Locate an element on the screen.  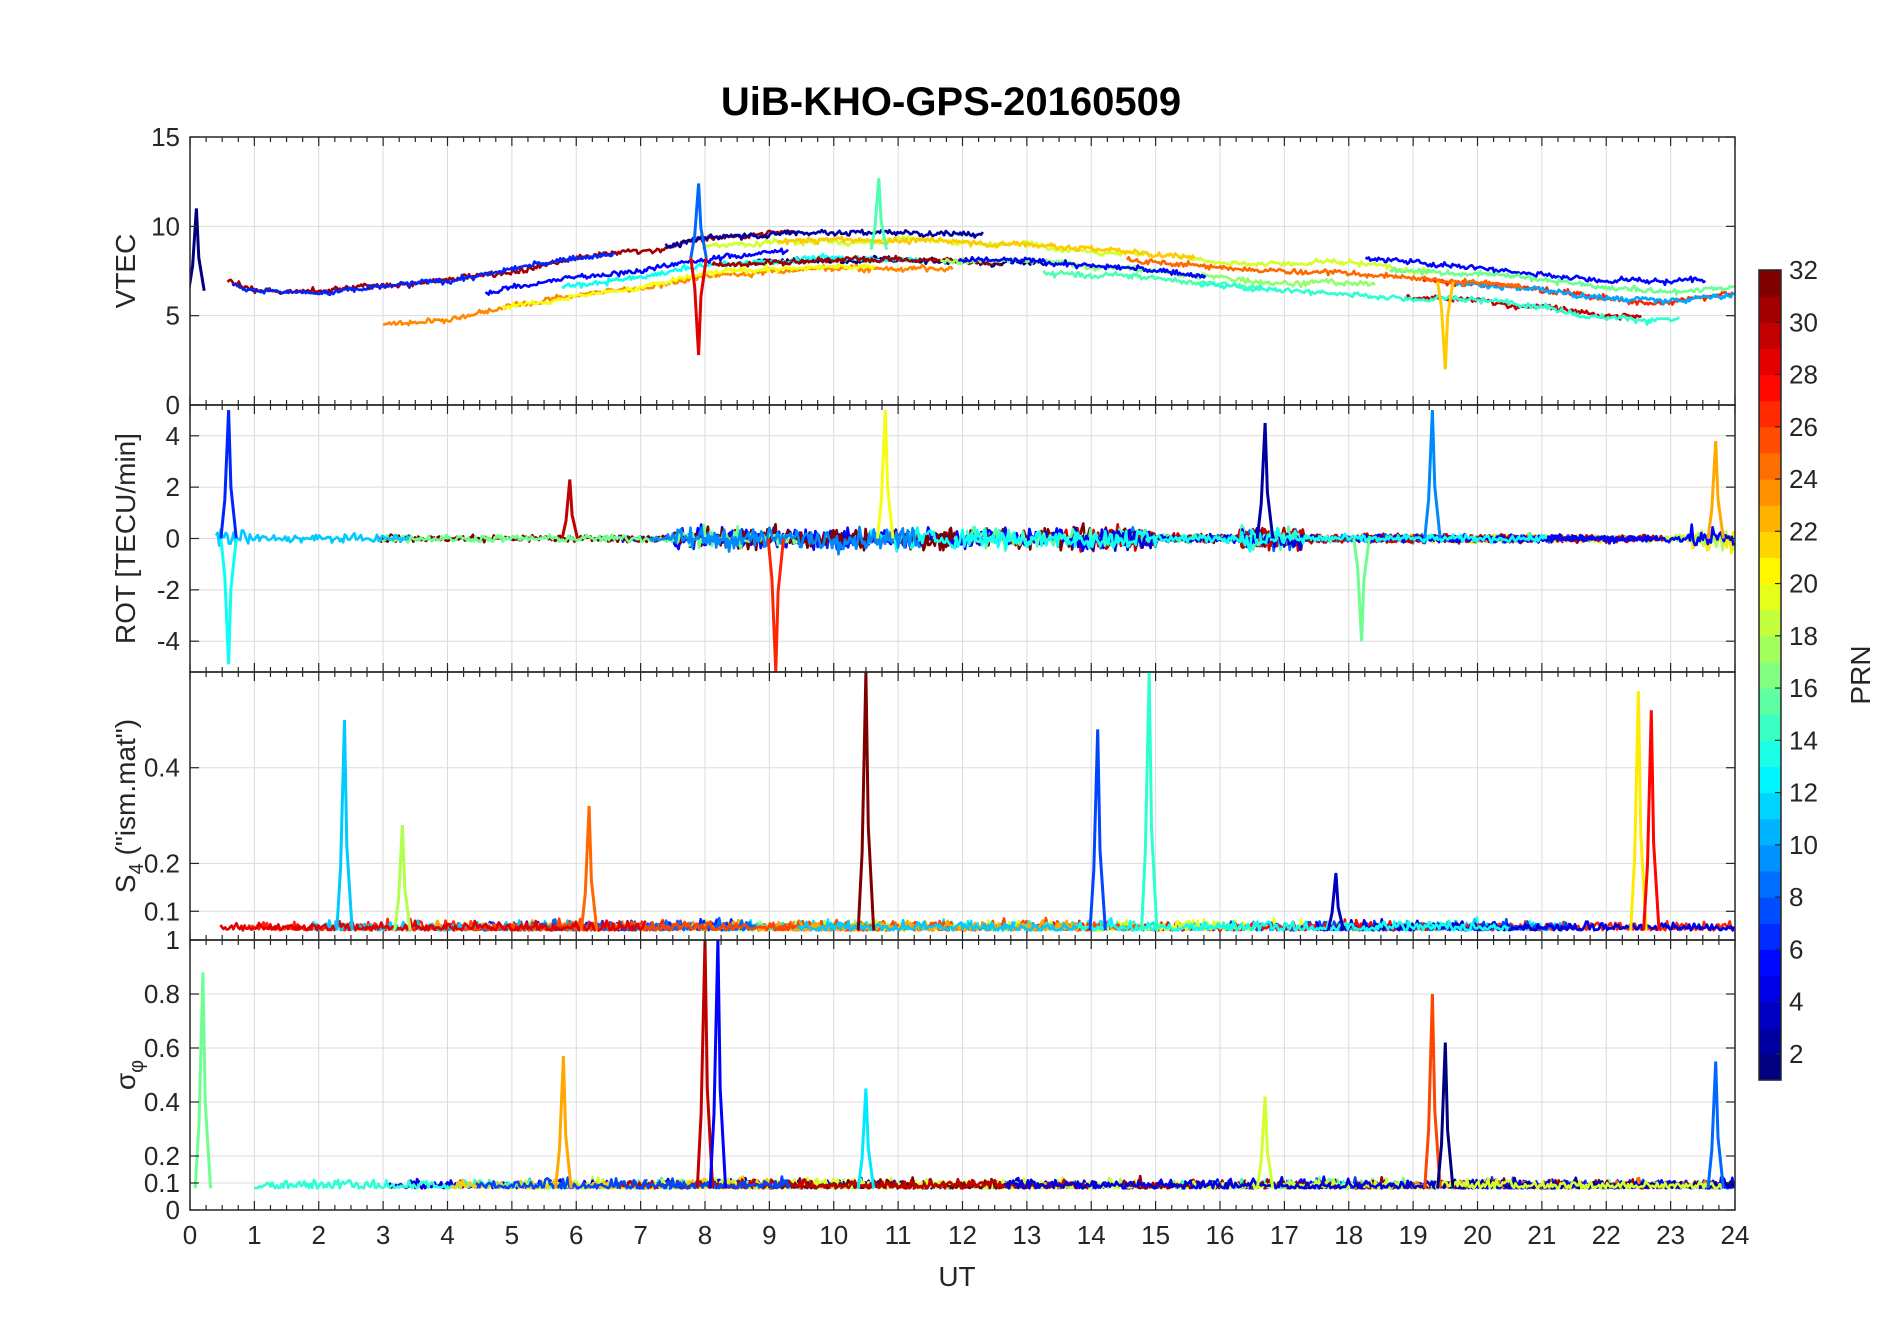
x-tick-label: 8 is located at coordinates (705, 1235).